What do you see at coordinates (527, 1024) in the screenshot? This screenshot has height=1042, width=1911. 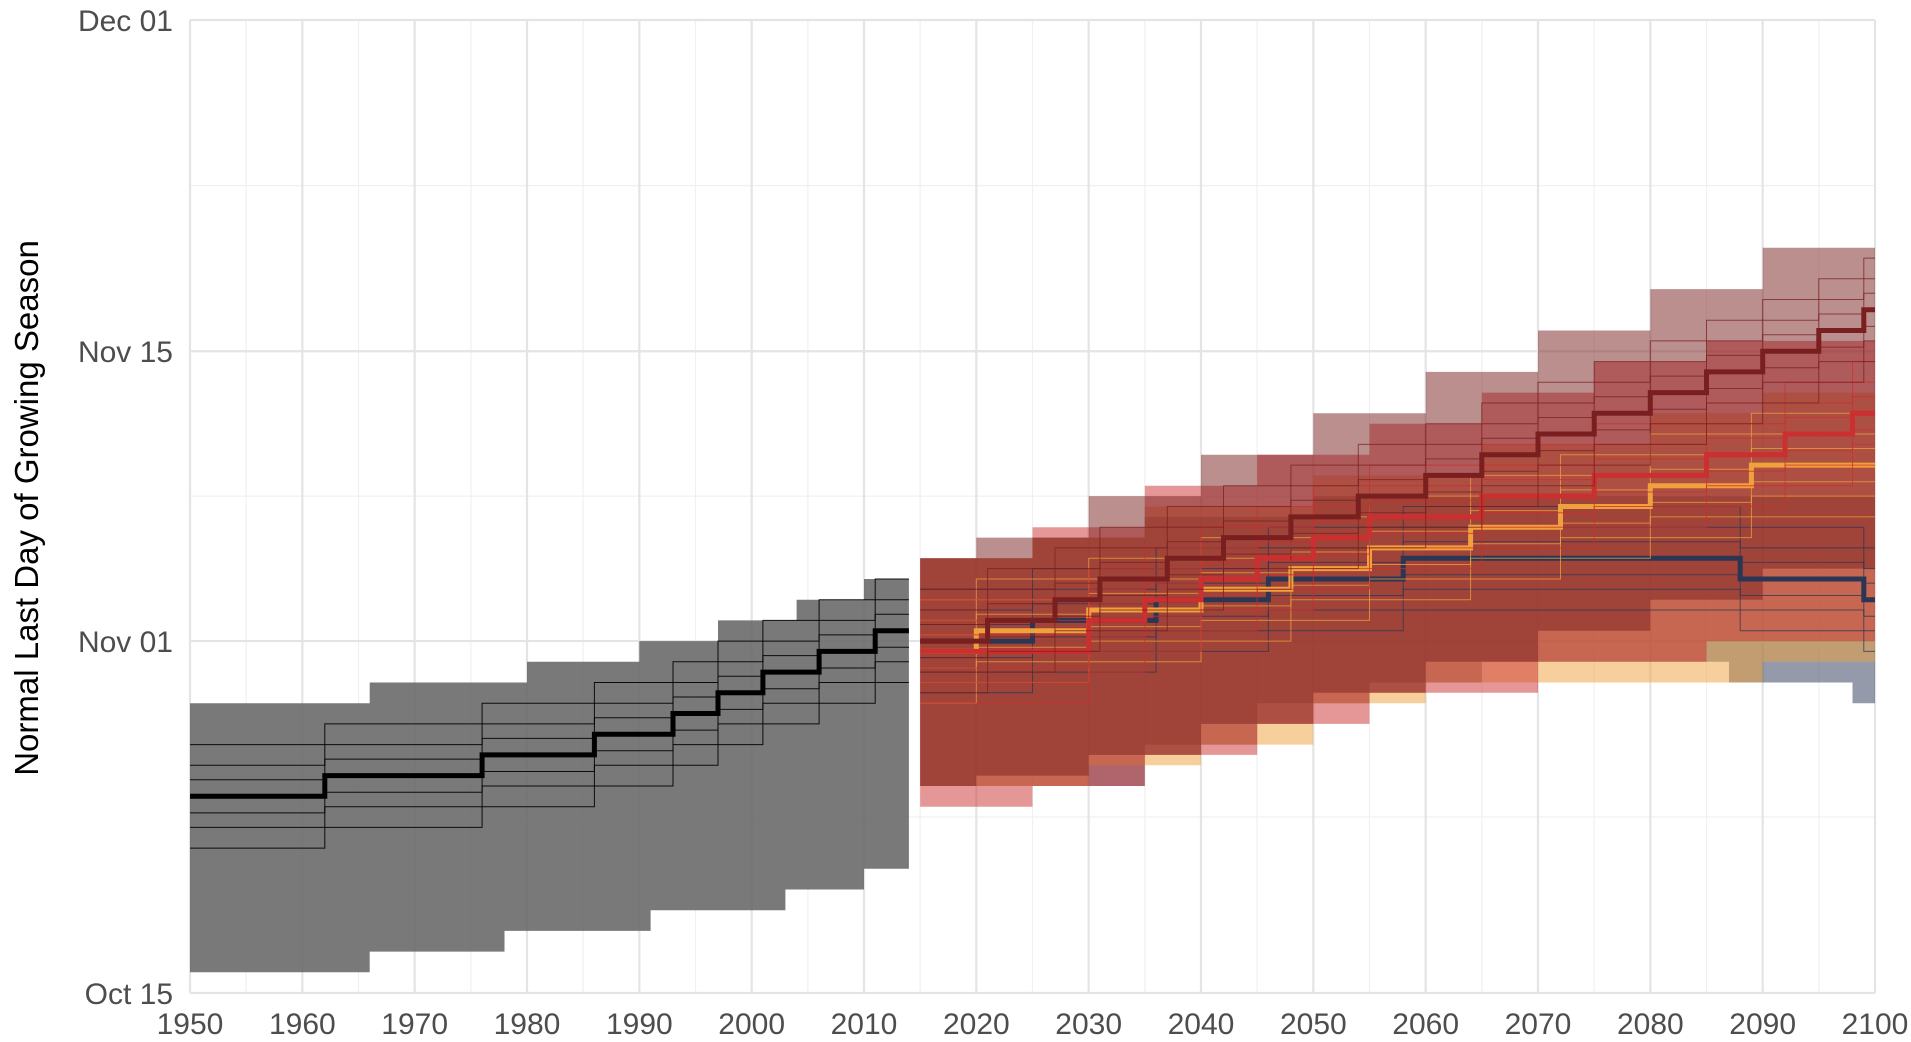 I see `x-tick-label: 1980` at bounding box center [527, 1024].